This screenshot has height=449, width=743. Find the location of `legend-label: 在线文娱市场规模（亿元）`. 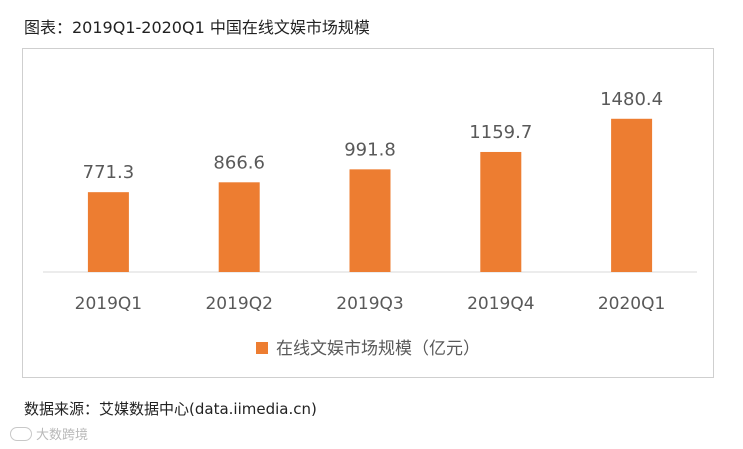

legend-label: 在线文娱市场规模（亿元） is located at coordinates (378, 349).